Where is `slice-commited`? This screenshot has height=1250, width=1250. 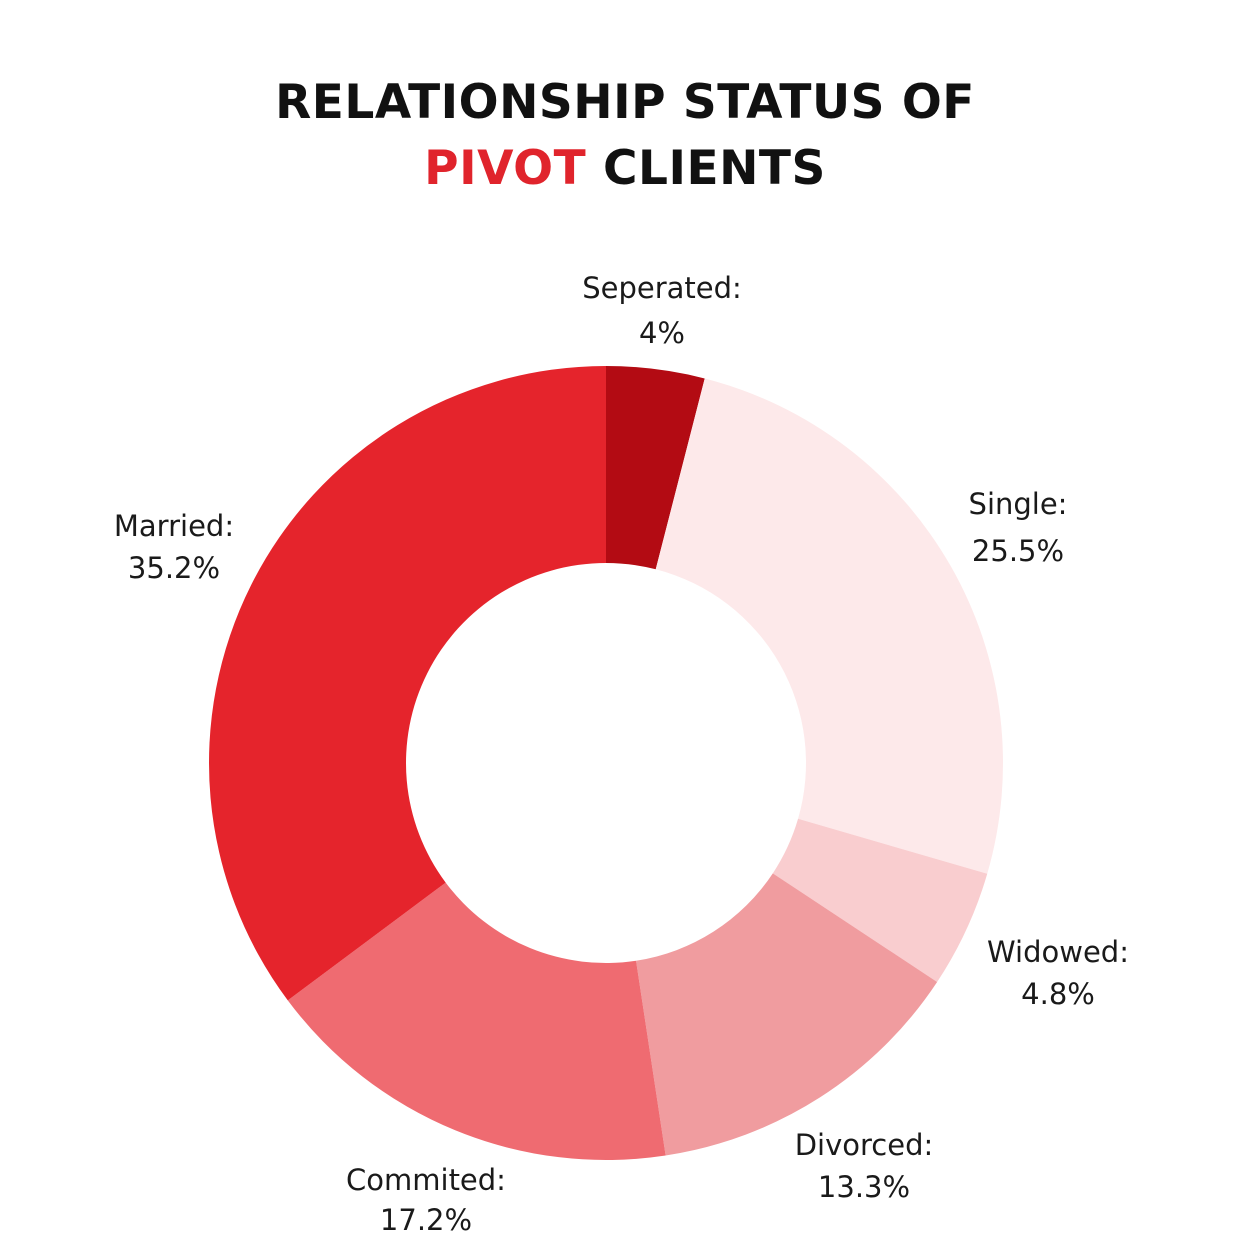
slice-commited is located at coordinates (476, 1021).